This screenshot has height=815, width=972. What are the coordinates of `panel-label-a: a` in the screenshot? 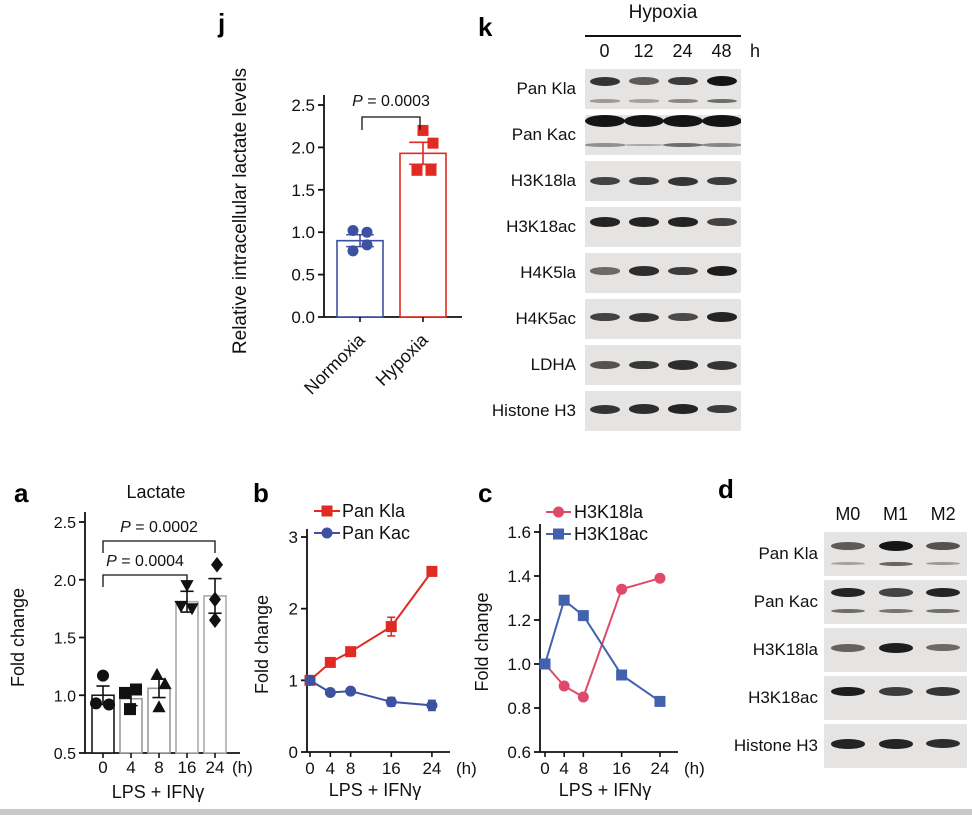 It's located at (21, 493).